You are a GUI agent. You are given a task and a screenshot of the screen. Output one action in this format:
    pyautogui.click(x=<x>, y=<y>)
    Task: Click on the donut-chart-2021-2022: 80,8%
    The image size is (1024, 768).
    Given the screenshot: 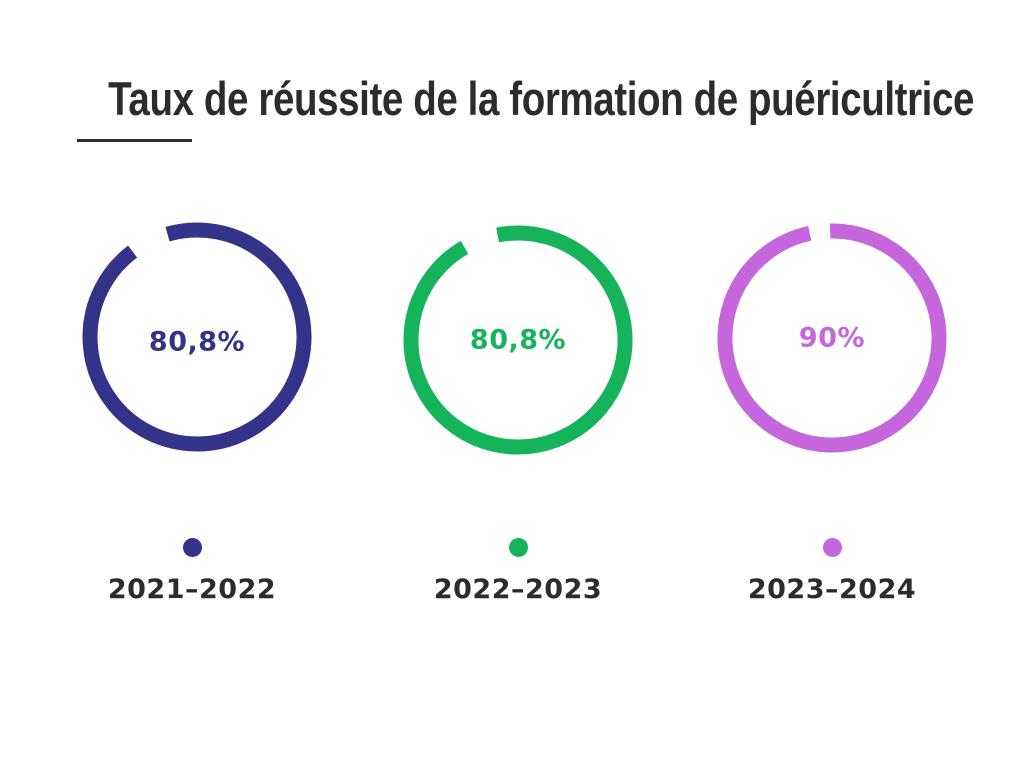 What is the action you would take?
    pyautogui.click(x=197, y=337)
    